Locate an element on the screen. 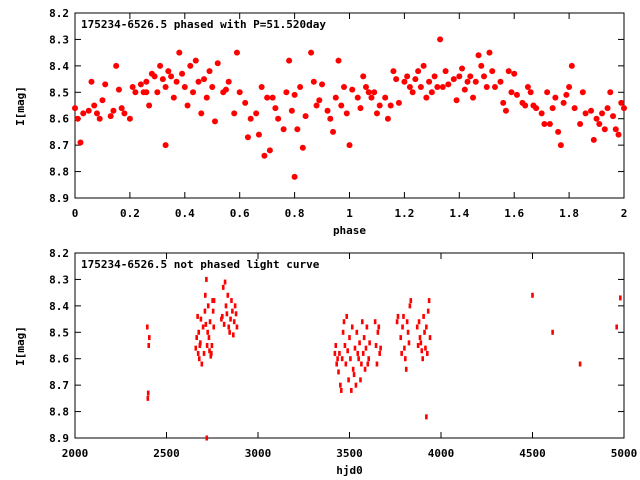 The width and height of the screenshot is (640, 480). data-point-outlier is located at coordinates (426, 417).